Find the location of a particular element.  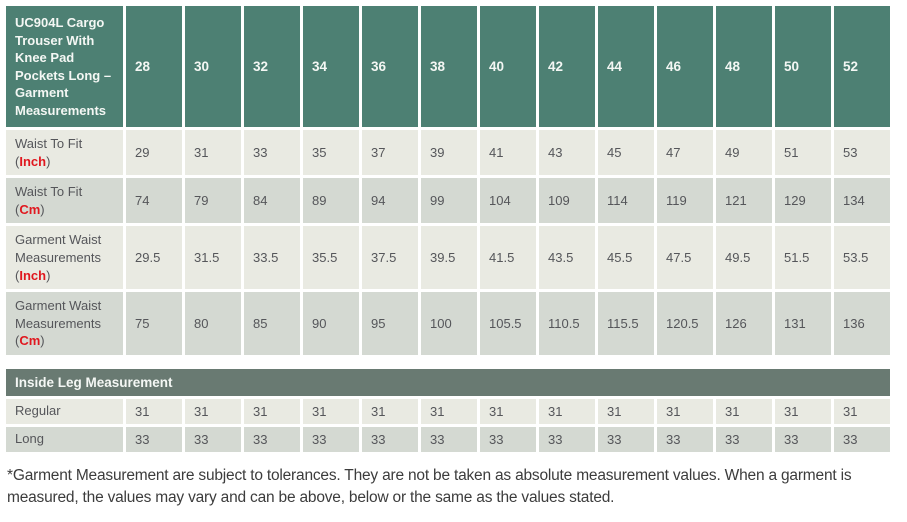

value-size-30: 79 is located at coordinates (213, 201).